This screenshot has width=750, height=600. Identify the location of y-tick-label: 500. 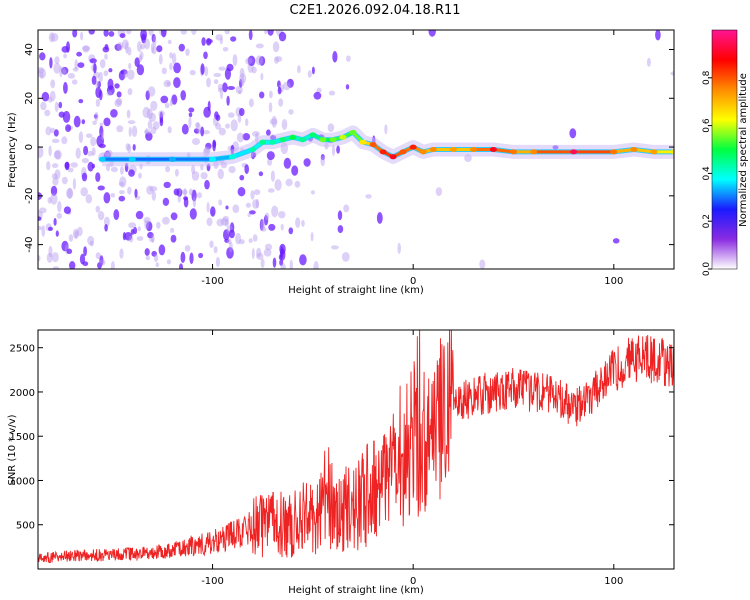
(25, 526).